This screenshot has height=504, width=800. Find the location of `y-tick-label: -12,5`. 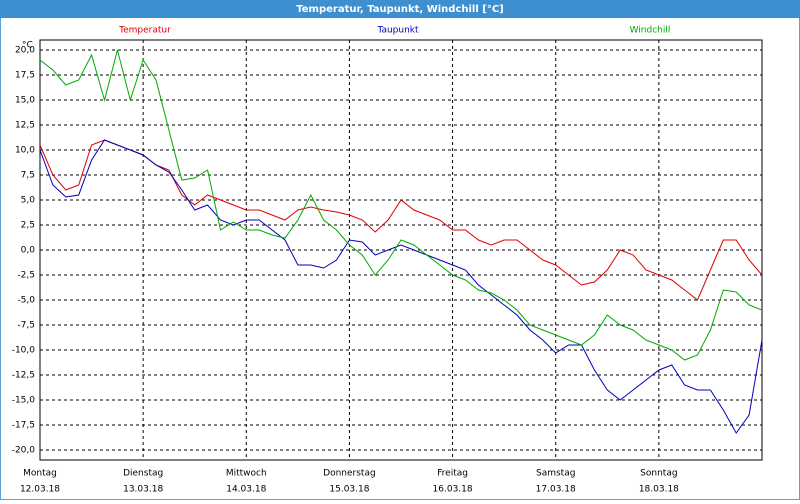

y-tick-label: -12,5 is located at coordinates (23, 376).